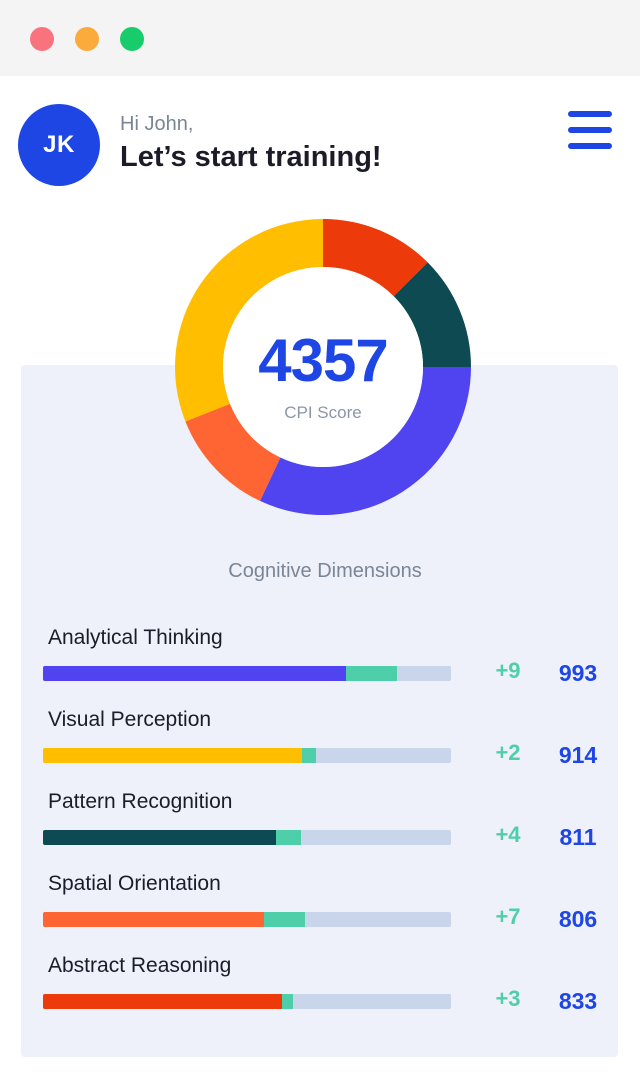 This screenshot has height=1078, width=640. I want to click on close-window-dot, so click(42, 39).